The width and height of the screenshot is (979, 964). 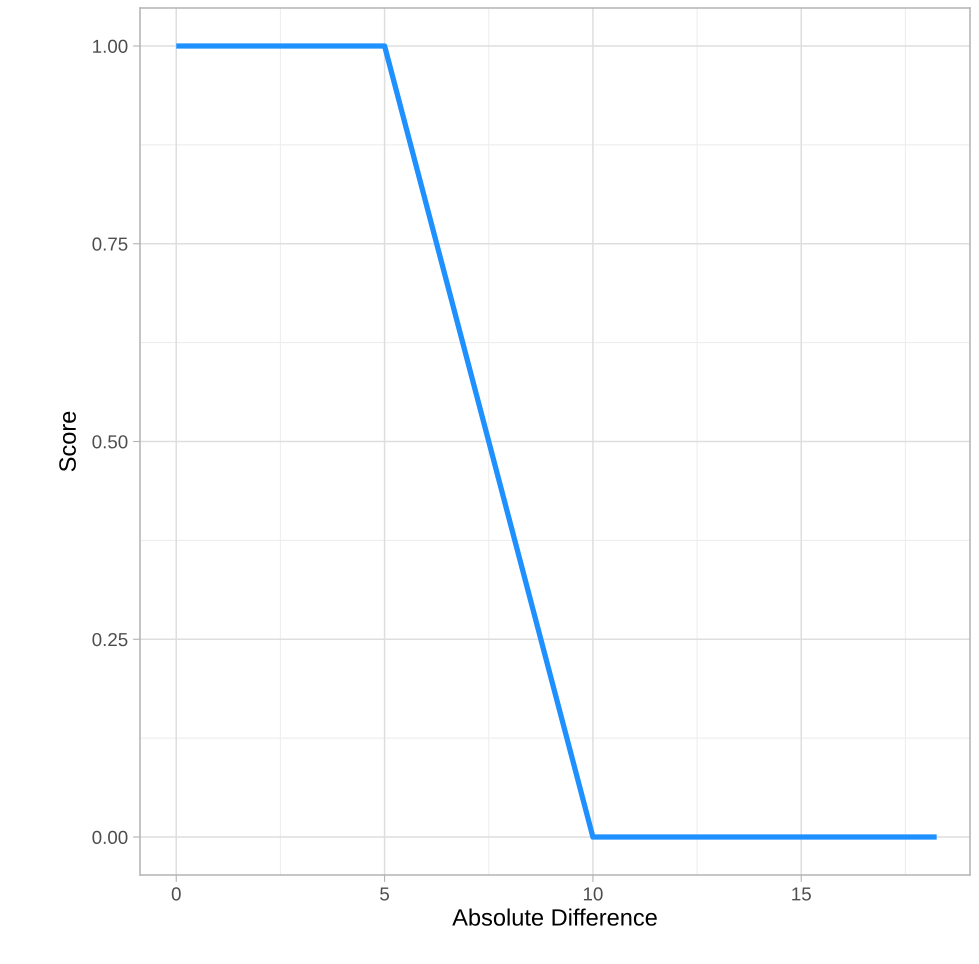 I want to click on y-tick-label: 0.25, so click(x=110, y=639).